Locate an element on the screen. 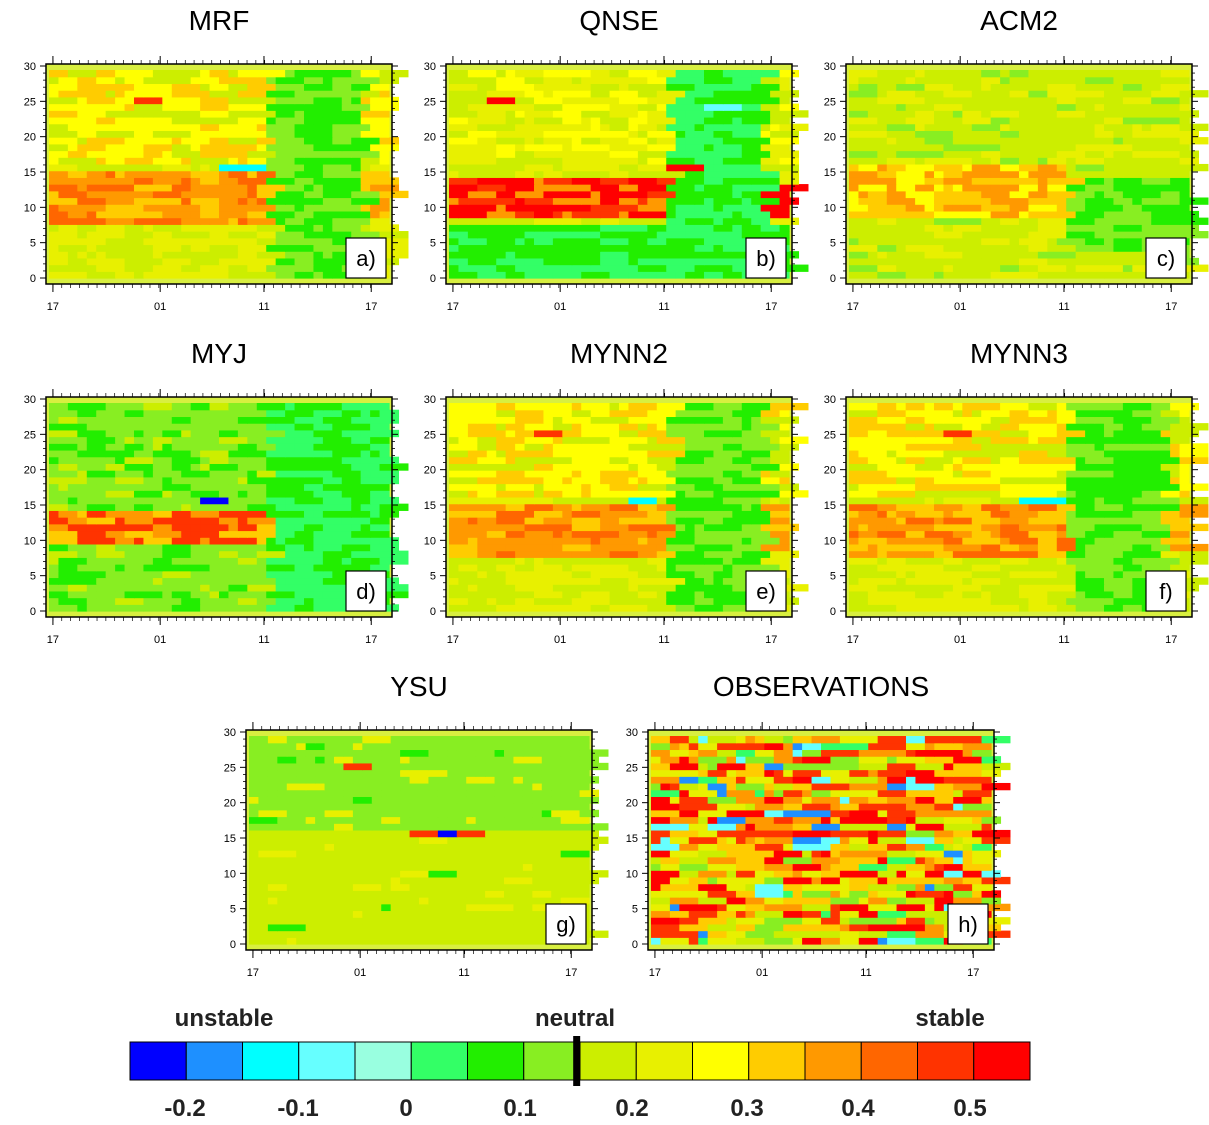 Image resolution: width=1209 pixels, height=1125 pixels. y-tick-label: 0 is located at coordinates (233, 945).